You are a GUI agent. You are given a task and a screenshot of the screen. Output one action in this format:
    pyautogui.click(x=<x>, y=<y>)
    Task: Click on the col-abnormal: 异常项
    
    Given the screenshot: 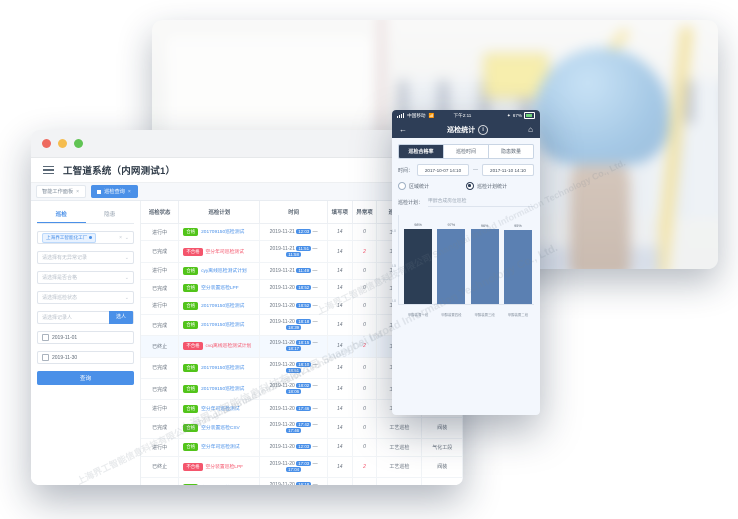 What is the action you would take?
    pyautogui.click(x=365, y=212)
    